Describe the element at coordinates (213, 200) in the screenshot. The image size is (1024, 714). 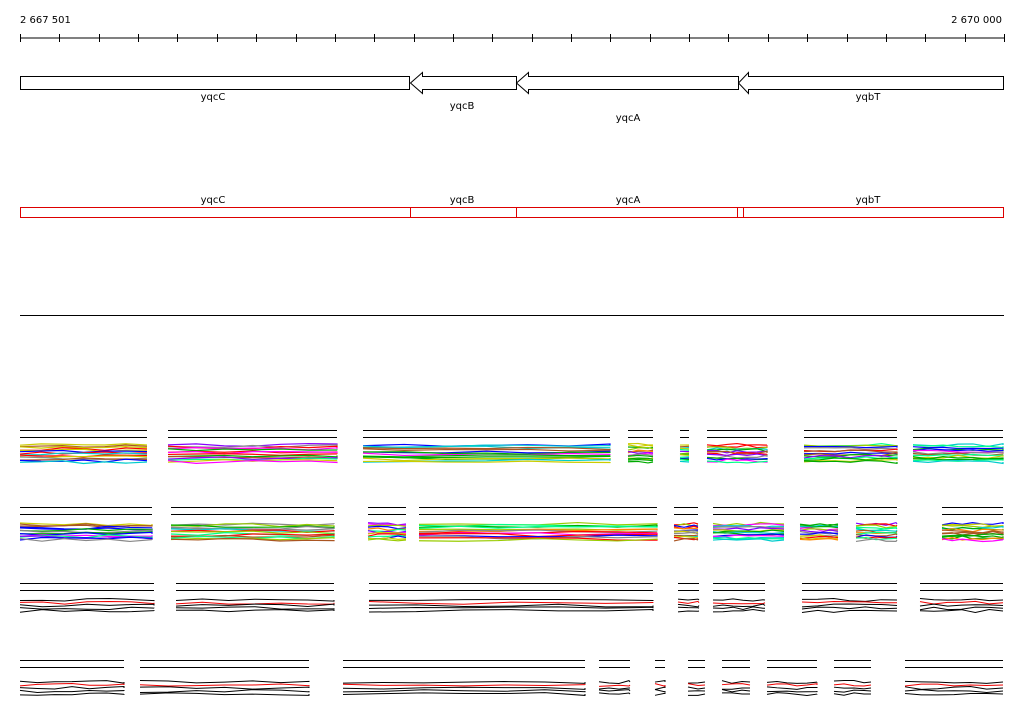
I see `feature-label: yqcC` at that location.